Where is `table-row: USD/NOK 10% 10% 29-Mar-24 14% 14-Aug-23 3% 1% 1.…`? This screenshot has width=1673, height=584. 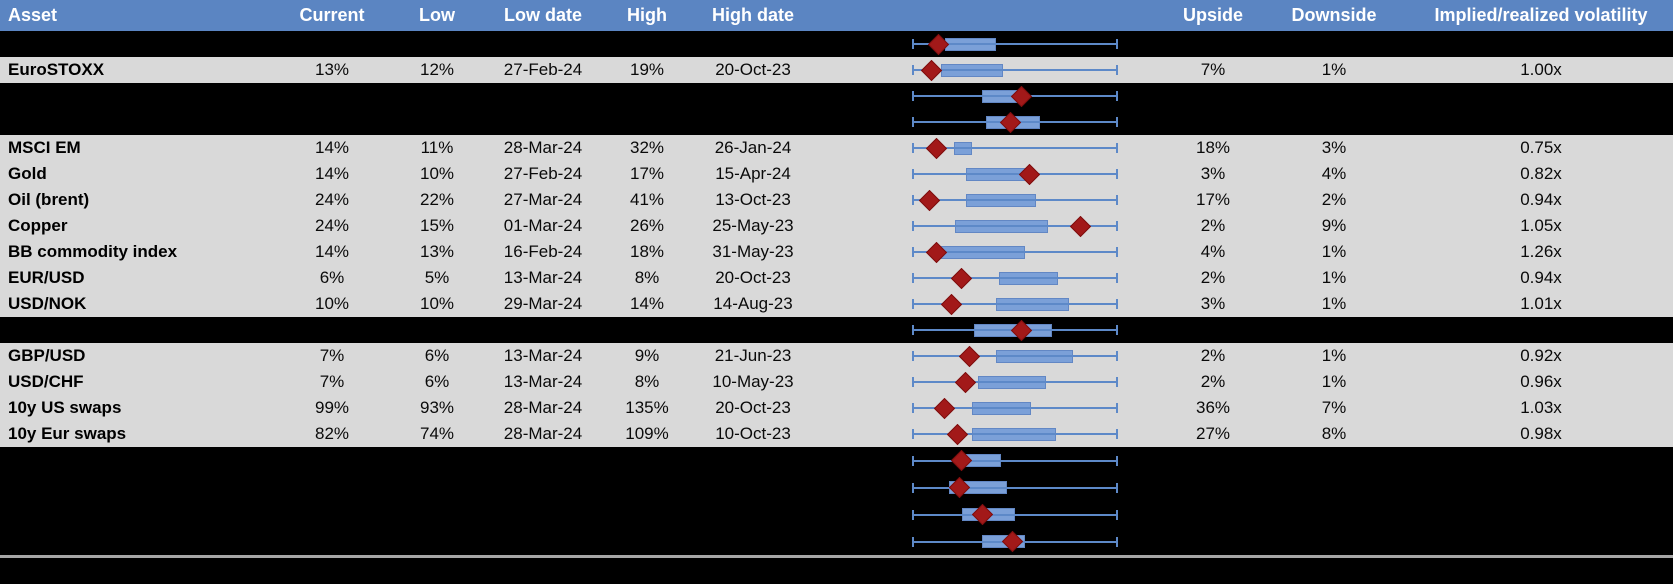 table-row: USD/NOK 10% 10% 29-Mar-24 14% 14-Aug-23 3% 1% 1.… is located at coordinates (836, 304).